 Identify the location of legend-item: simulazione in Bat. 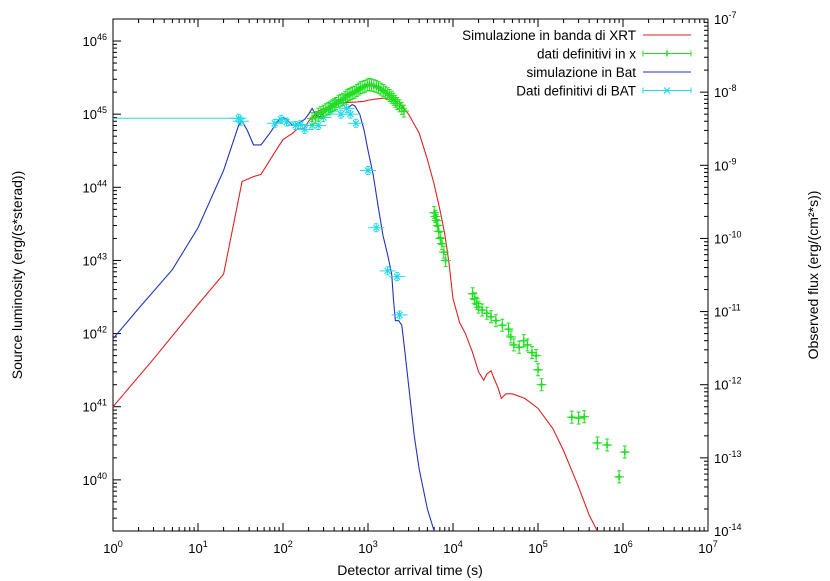
(608, 72).